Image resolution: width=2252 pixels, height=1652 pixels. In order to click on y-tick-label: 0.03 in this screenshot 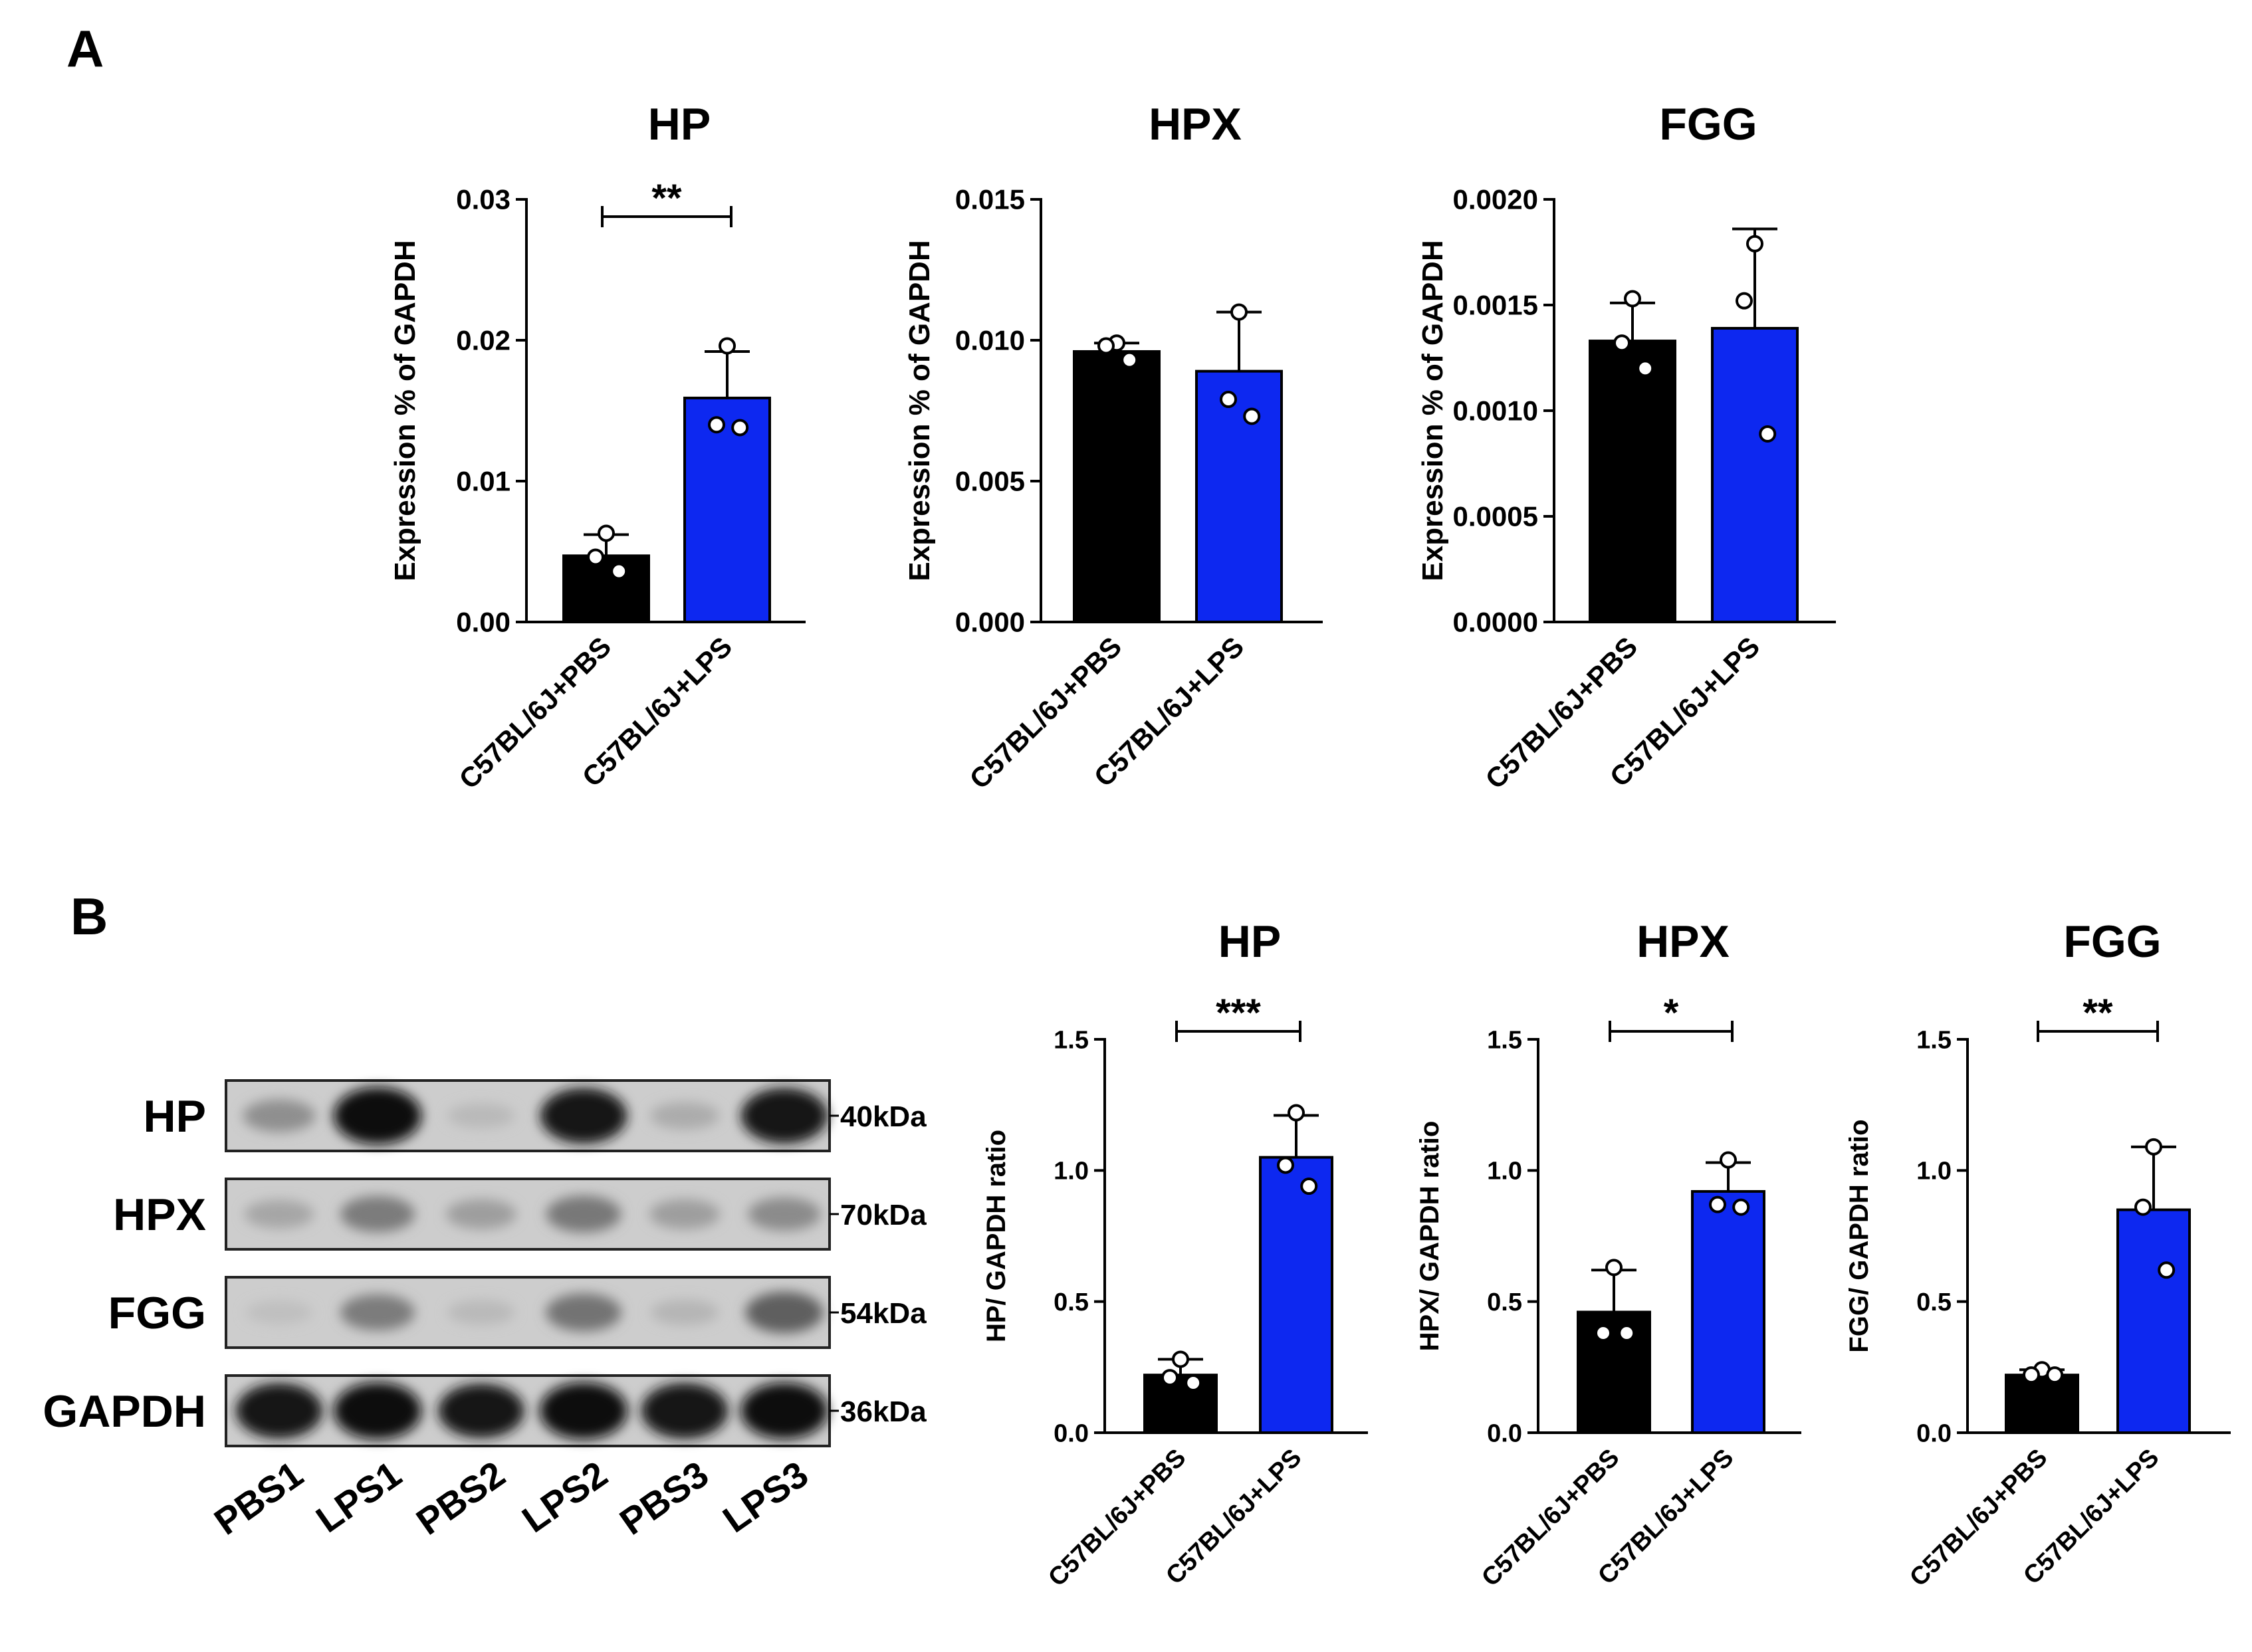, I will do `click(483, 200)`.